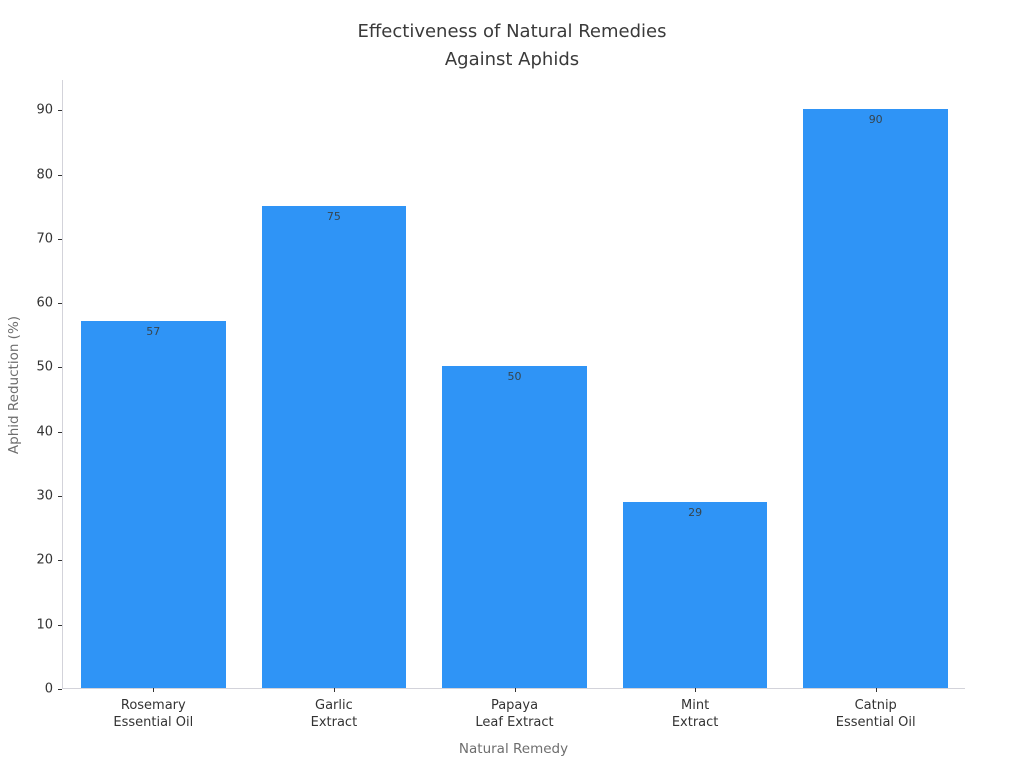 The width and height of the screenshot is (1024, 768). Describe the element at coordinates (44, 303) in the screenshot. I see `y-tick-label: 60` at that location.